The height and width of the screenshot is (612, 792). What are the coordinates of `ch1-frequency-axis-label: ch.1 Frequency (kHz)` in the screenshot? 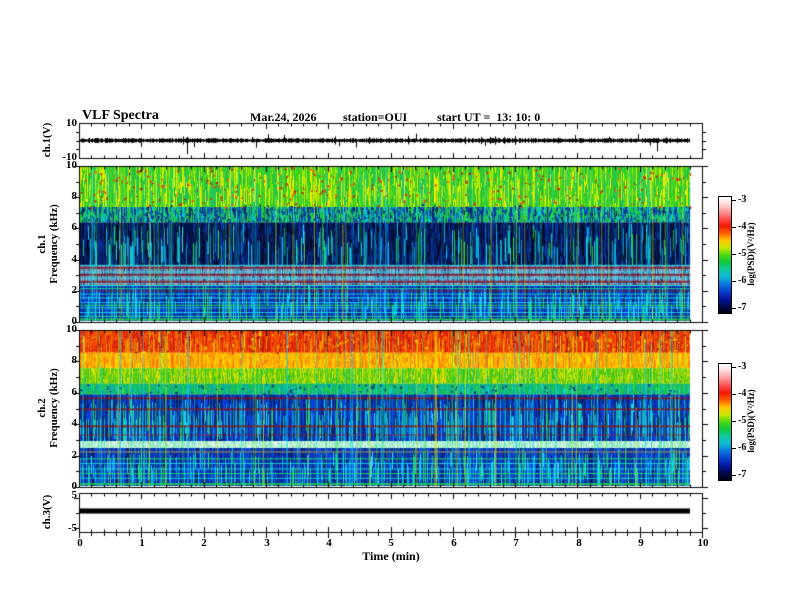 It's located at (48, 244).